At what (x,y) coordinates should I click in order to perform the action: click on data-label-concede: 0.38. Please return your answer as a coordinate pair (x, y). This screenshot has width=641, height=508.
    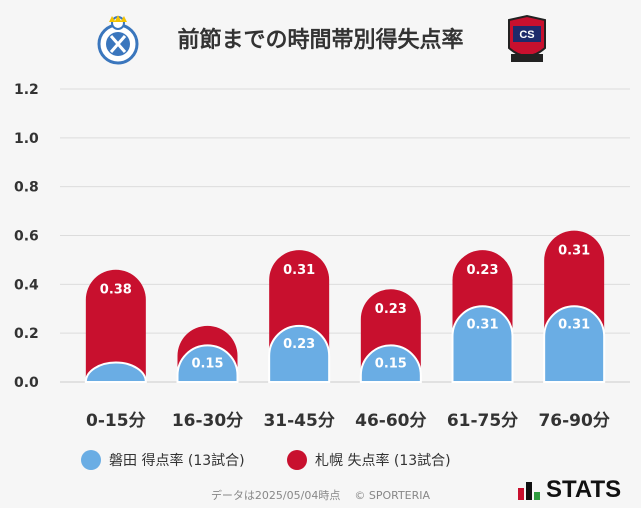
    Looking at the image, I should click on (116, 290).